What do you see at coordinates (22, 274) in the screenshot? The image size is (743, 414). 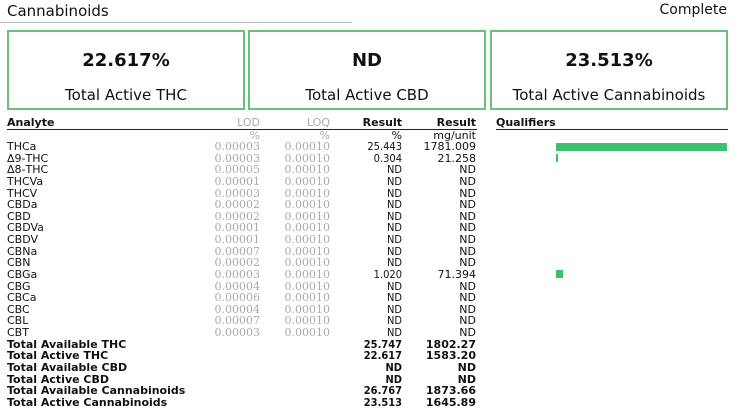 I see `analyte-cell: CBGa` at bounding box center [22, 274].